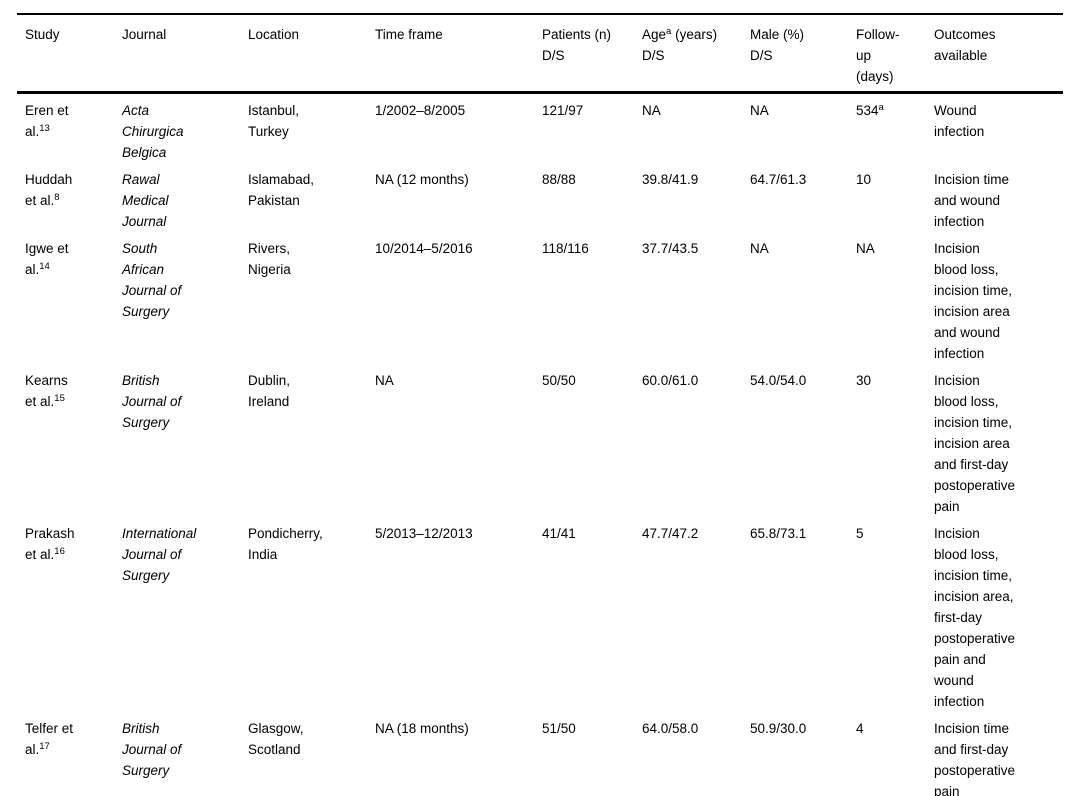 Image resolution: width=1068 pixels, height=796 pixels. I want to click on header-study: Study, so click(65, 54).